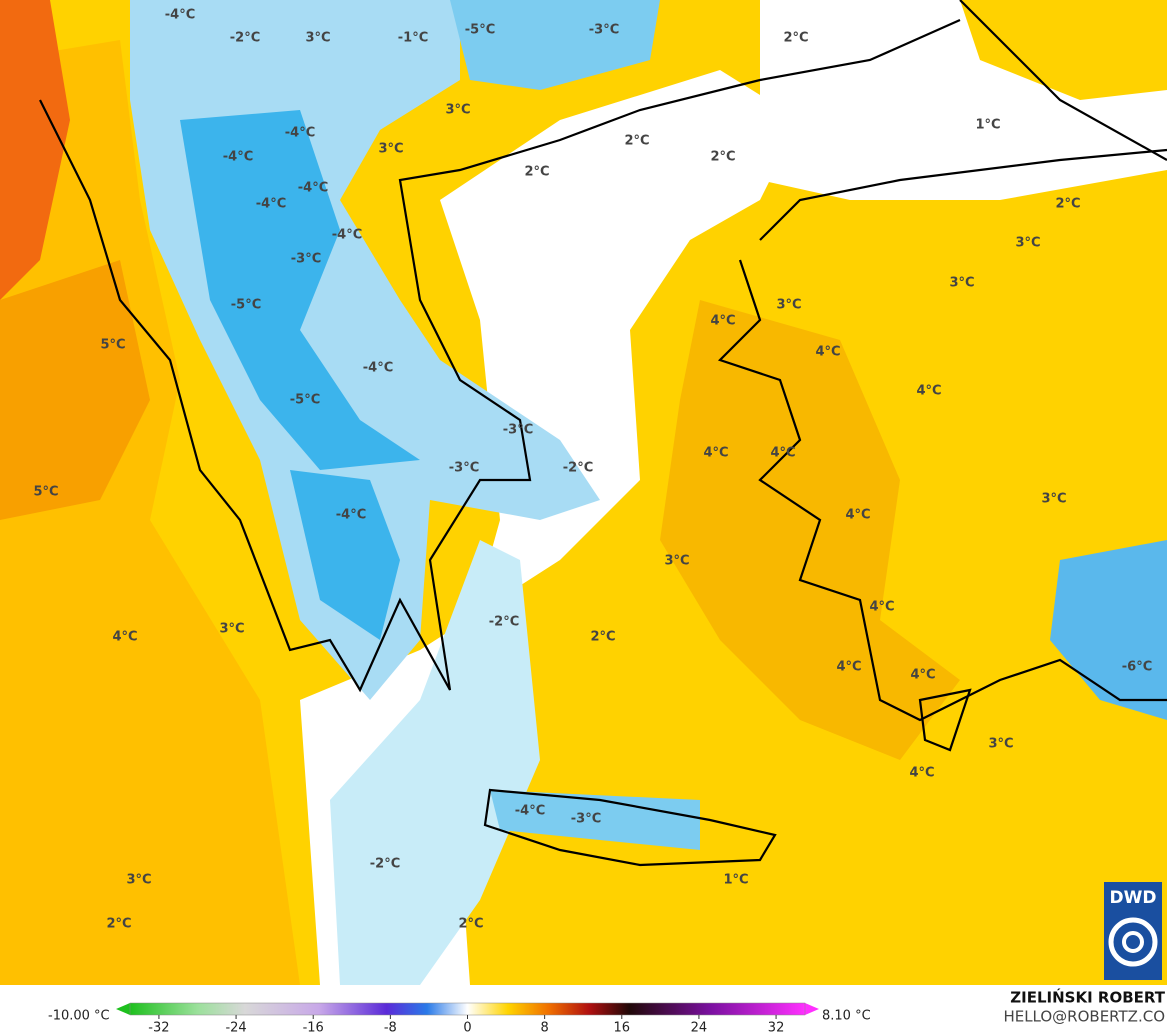 This screenshot has height=1035, width=1167. What do you see at coordinates (1133, 898) in the screenshot?
I see `logo-text: DWD` at bounding box center [1133, 898].